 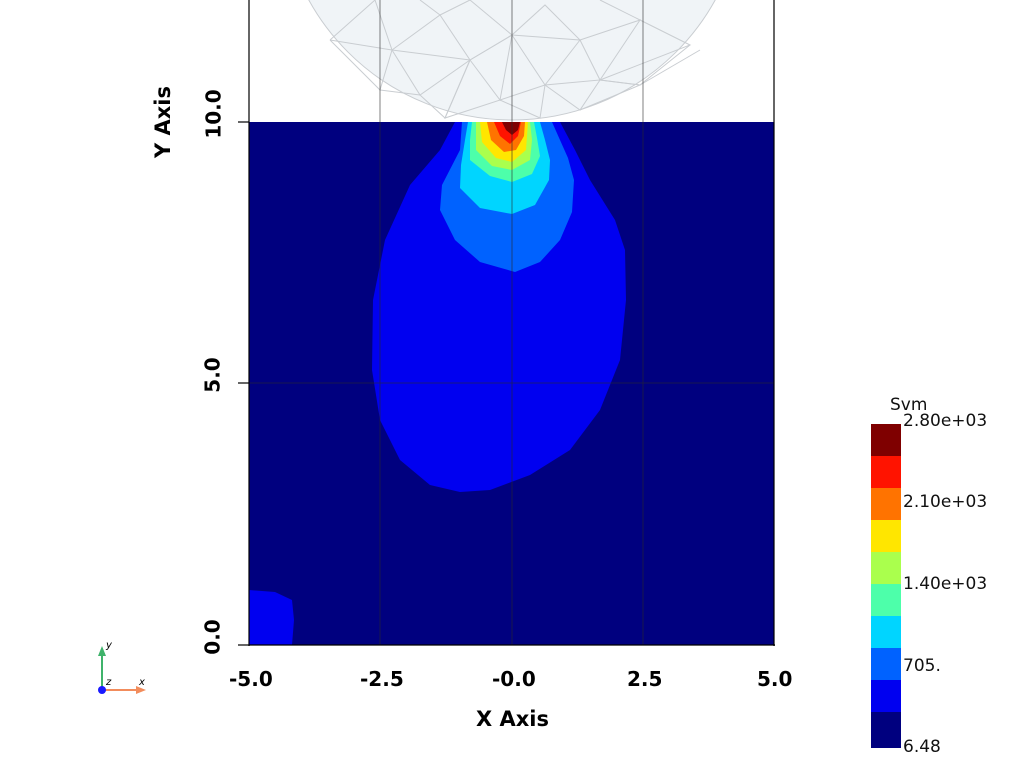 What do you see at coordinates (271, 617) in the screenshot?
I see `contour-band-corner` at bounding box center [271, 617].